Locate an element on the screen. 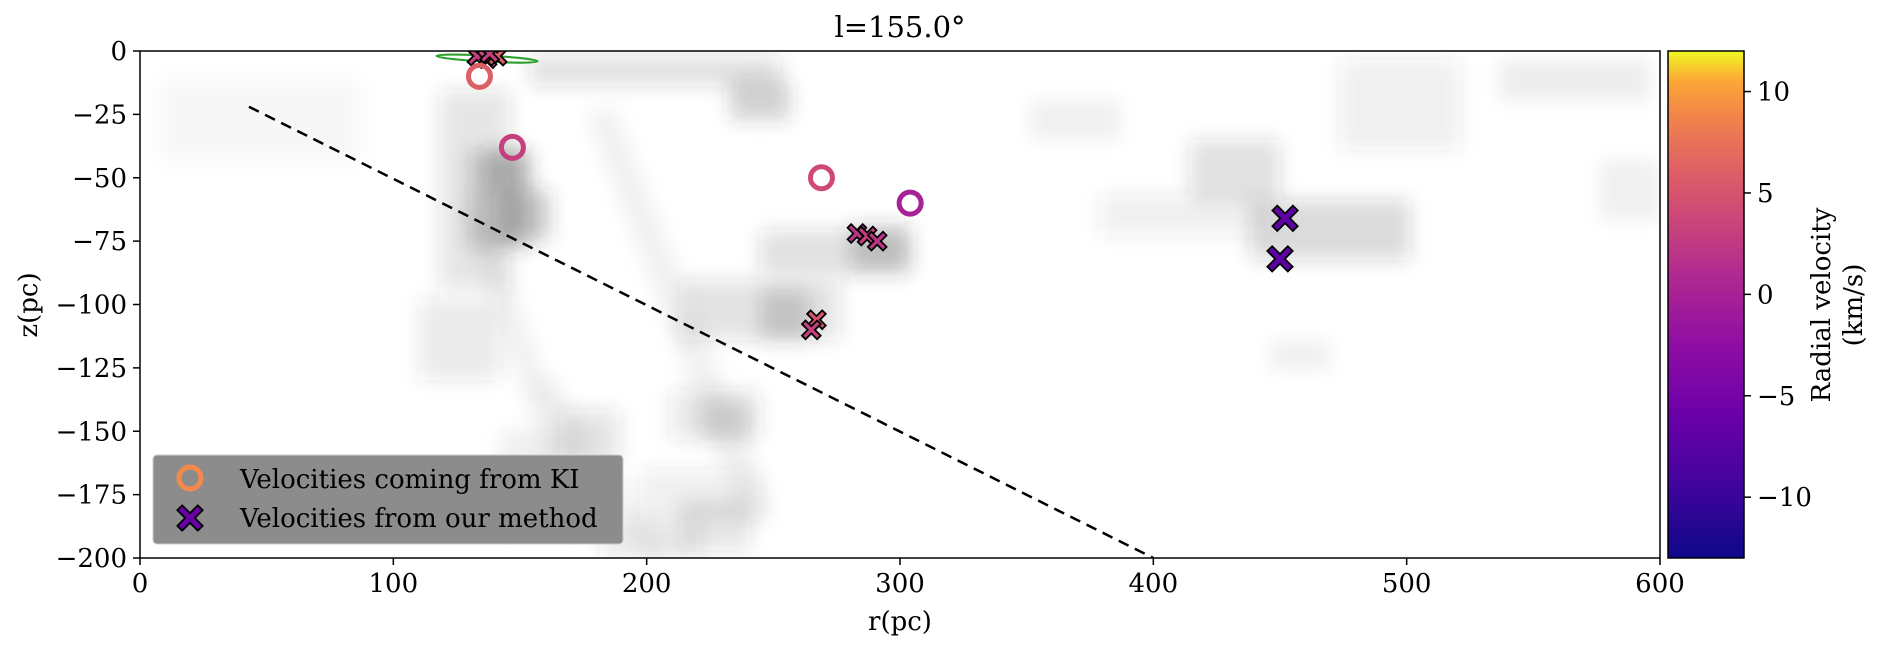 Image resolution: width=1895 pixels, height=649 pixels. legend-label-method: Velocities from our method is located at coordinates (418, 519).